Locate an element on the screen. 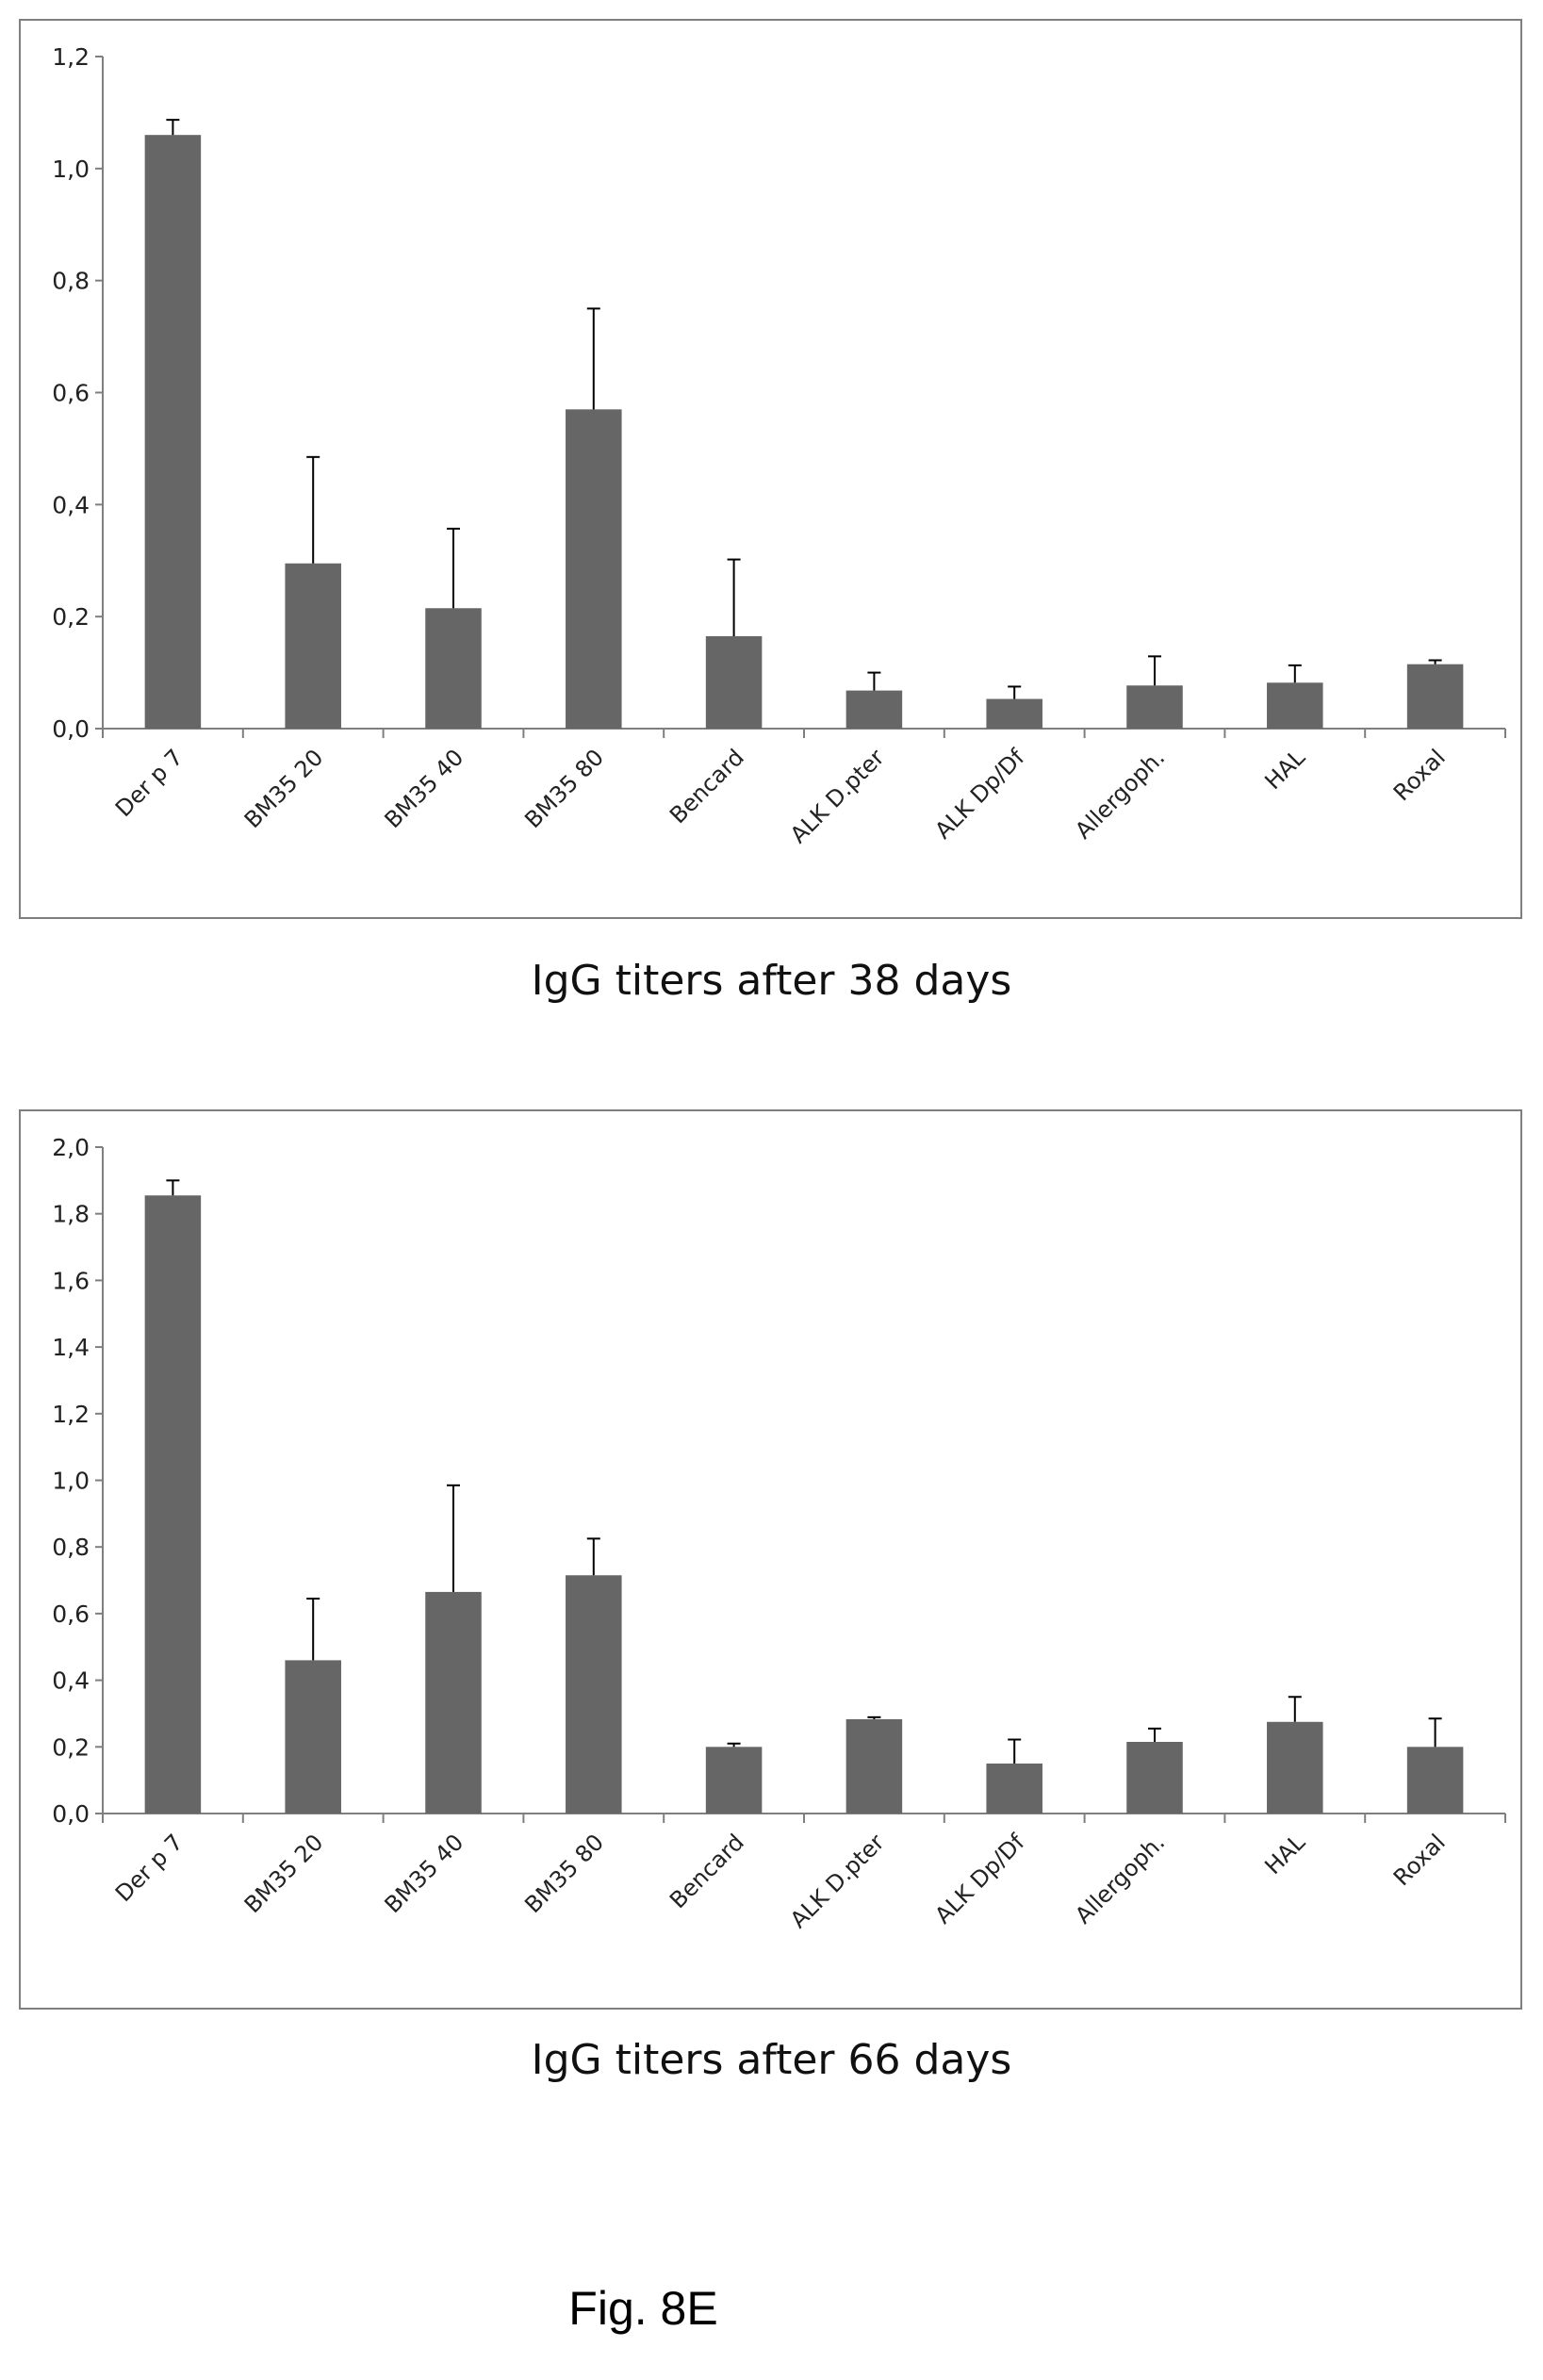  chart1-category-label: Roxal is located at coordinates (1419, 775).